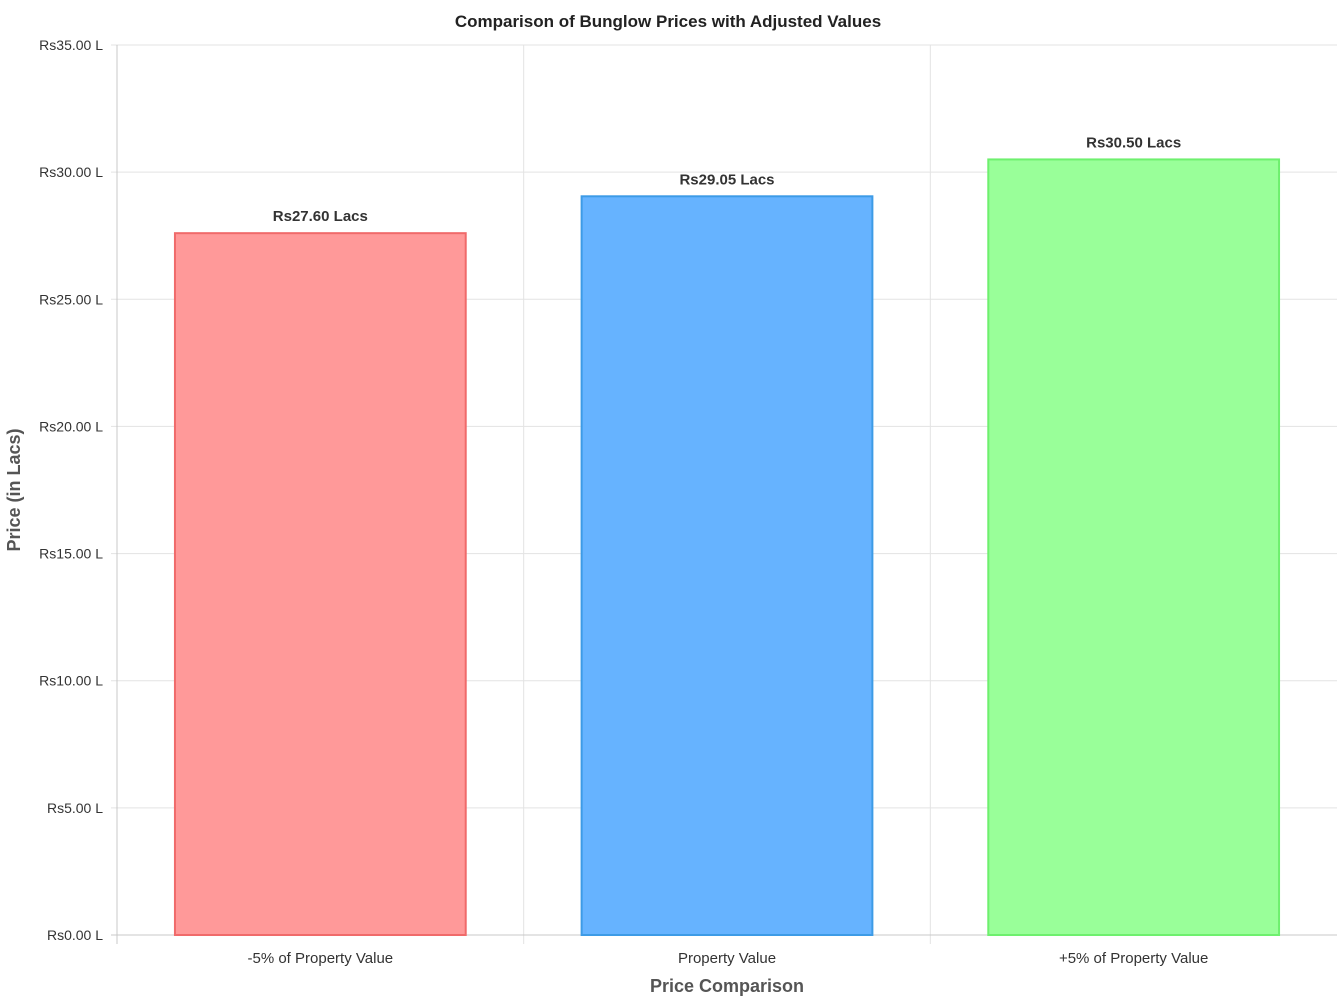 The image size is (1337, 1008). Describe the element at coordinates (71, 426) in the screenshot. I see `y-tick-label: Rs20.00 L` at that location.